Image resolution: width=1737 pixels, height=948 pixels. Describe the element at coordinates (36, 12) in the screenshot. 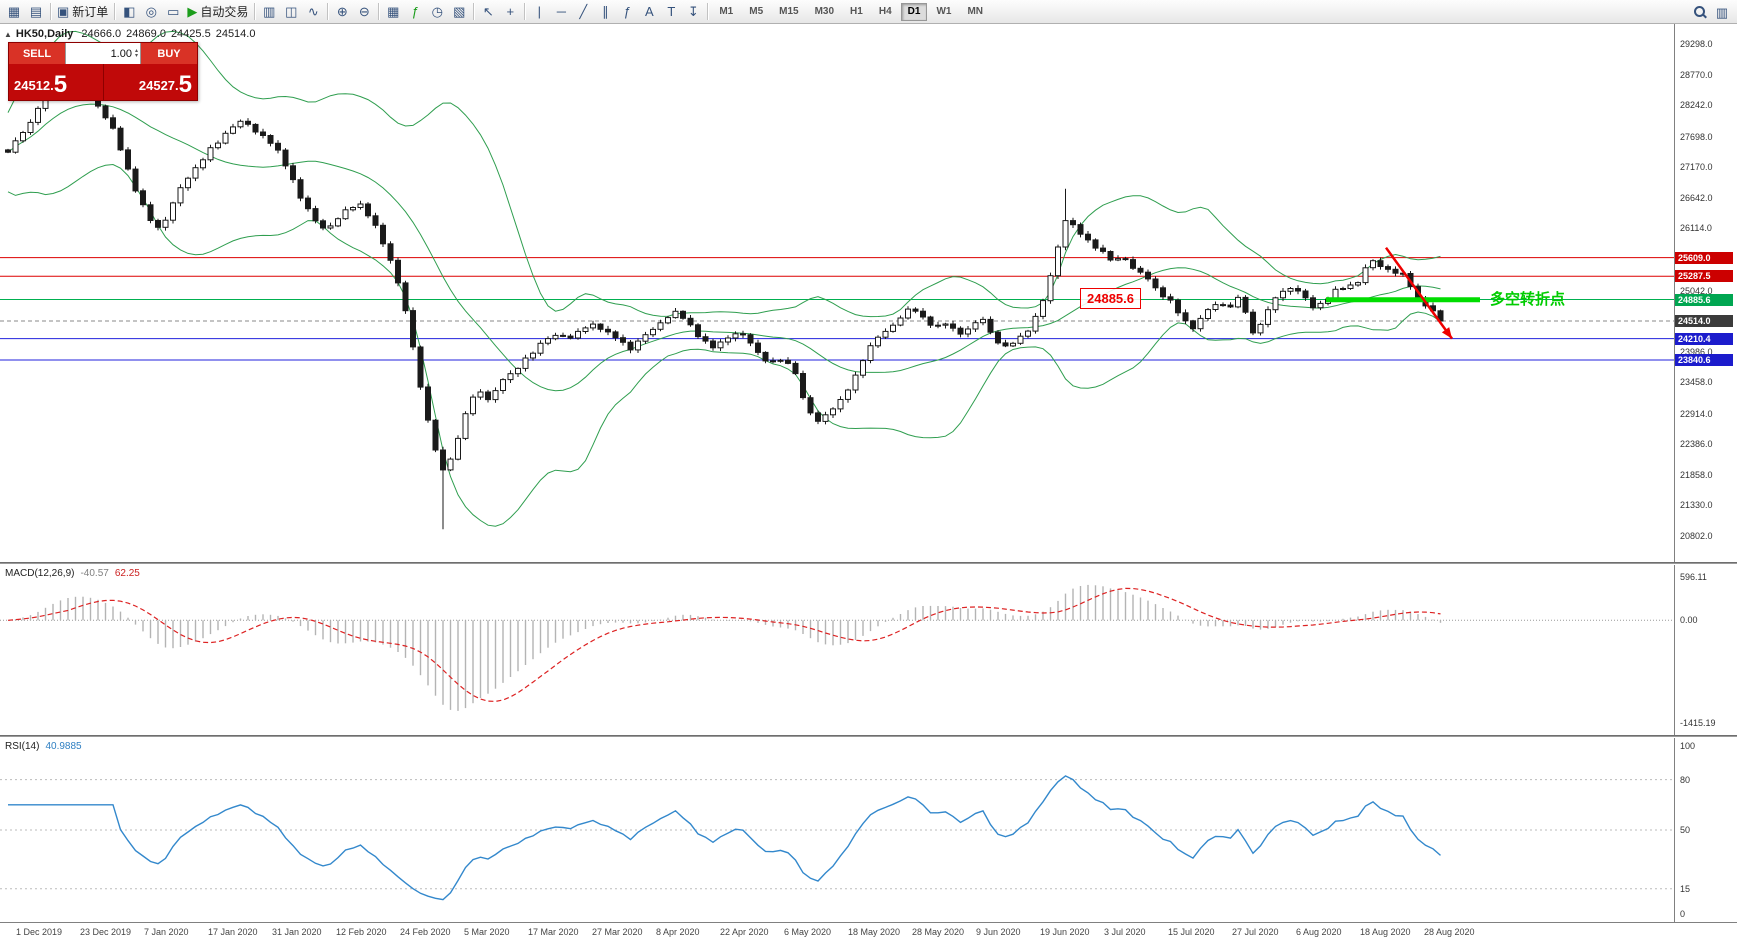

I see `profiles-button: ▤` at that location.